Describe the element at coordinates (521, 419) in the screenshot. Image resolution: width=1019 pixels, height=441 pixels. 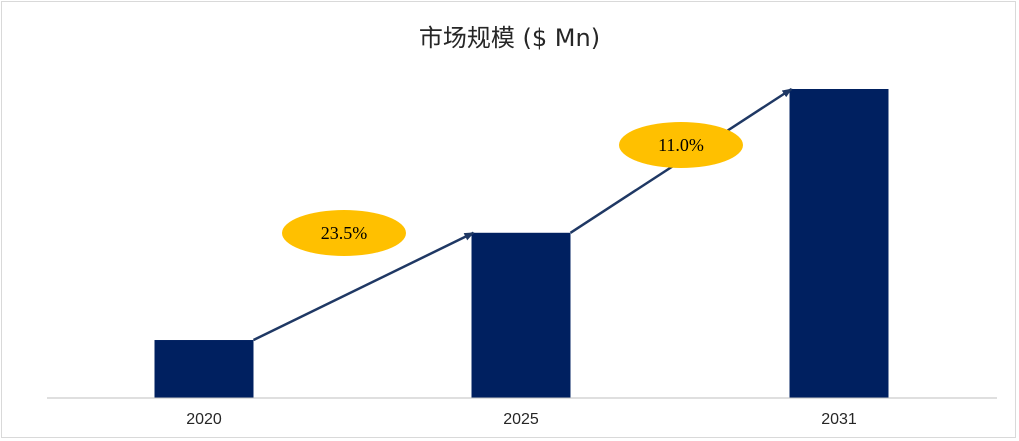
I see `x-tick-label-2025: 2025` at that location.